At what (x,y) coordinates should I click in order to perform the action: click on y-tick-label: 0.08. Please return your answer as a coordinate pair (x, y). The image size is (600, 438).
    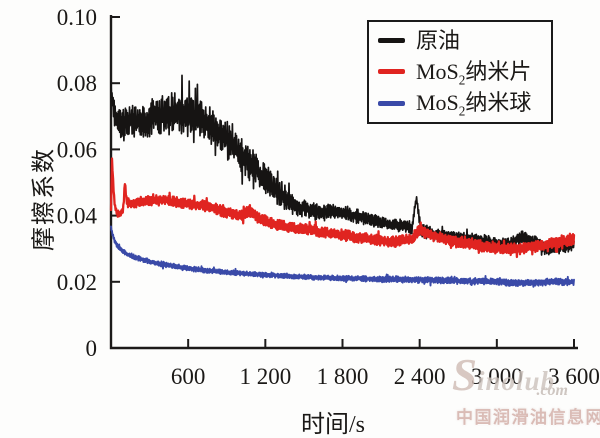
    Looking at the image, I should click on (77, 83).